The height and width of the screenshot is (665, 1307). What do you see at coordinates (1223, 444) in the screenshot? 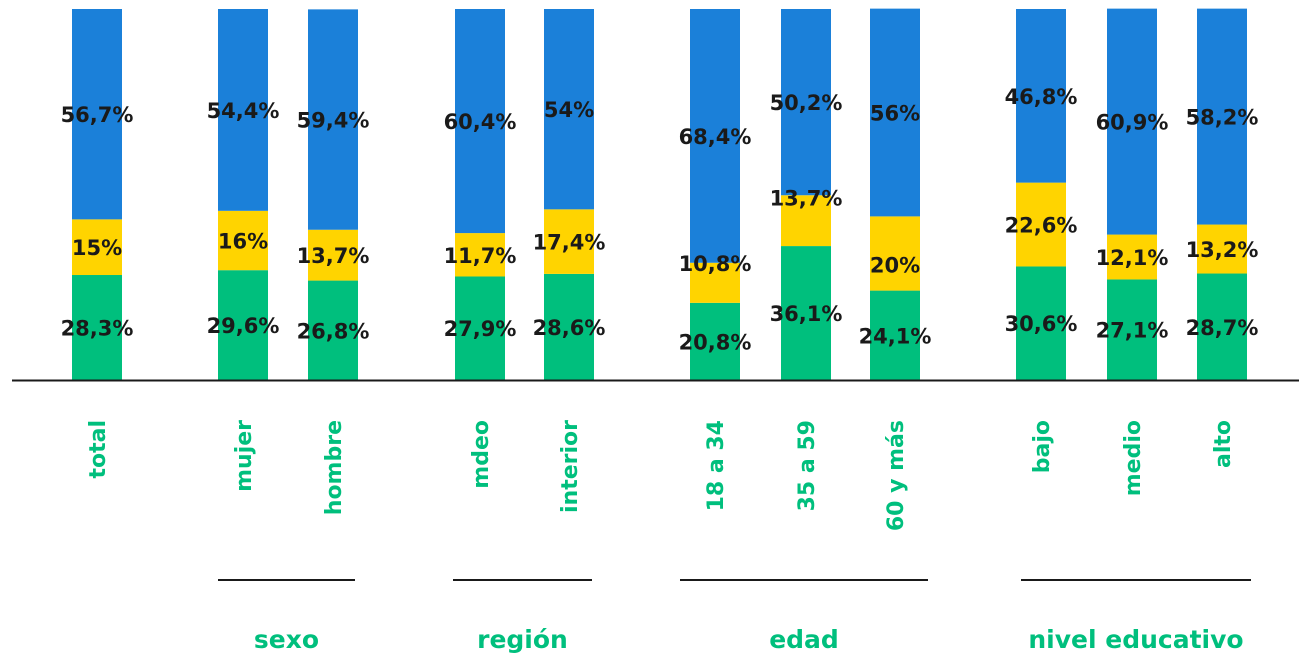
I see `x-tick-label: alto` at bounding box center [1223, 444].